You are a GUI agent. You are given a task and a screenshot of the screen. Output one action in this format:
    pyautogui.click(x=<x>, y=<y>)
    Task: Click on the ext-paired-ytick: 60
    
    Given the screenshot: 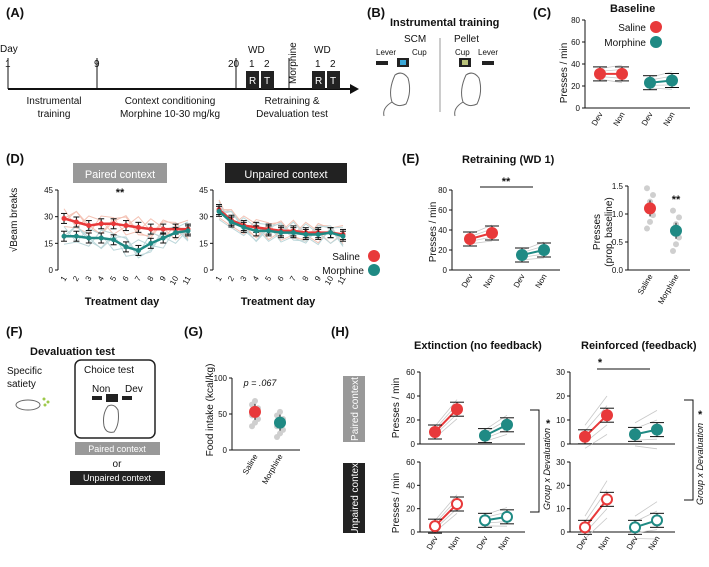 What is the action you would take?
    pyautogui.click(x=410, y=372)
    